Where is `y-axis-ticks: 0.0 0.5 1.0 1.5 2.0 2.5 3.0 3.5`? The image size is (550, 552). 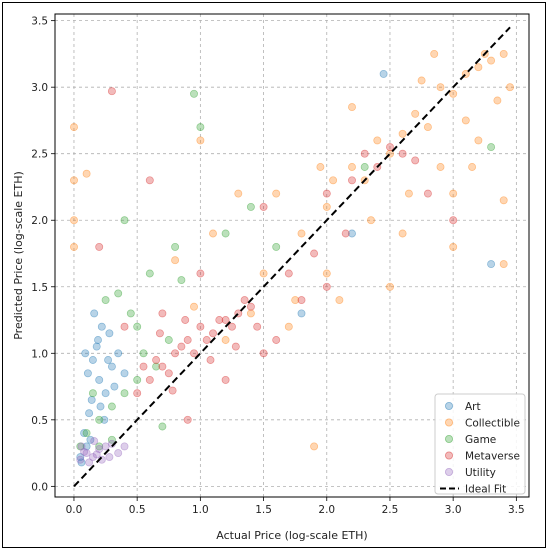 y-axis-ticks: 0.0 0.5 1.0 1.5 2.0 2.5 3.0 3.5 is located at coordinates (43, 254).